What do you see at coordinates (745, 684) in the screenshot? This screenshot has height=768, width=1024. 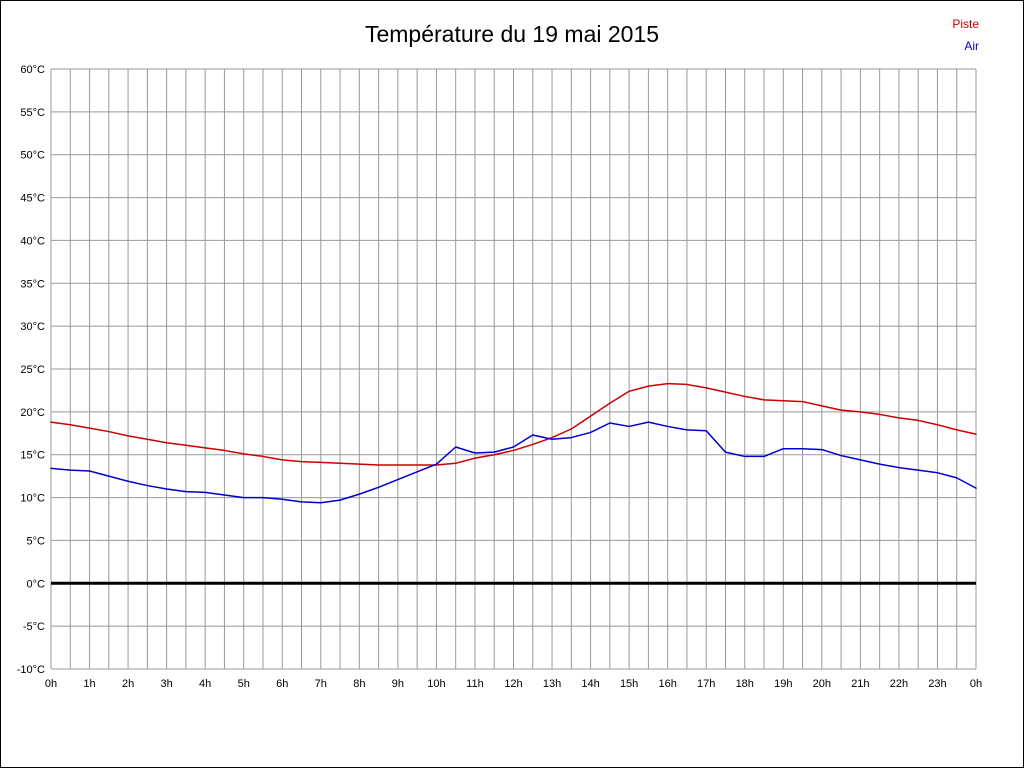 I see `x-axis-tick-label: 18h` at bounding box center [745, 684].